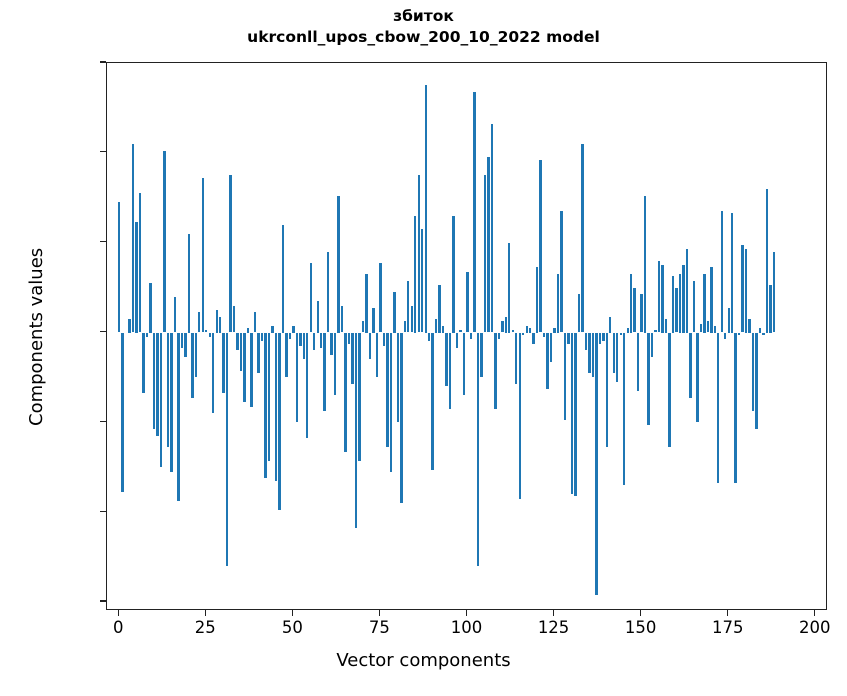 The image size is (847, 696). I want to click on x-tick-label: 100, so click(466, 627).